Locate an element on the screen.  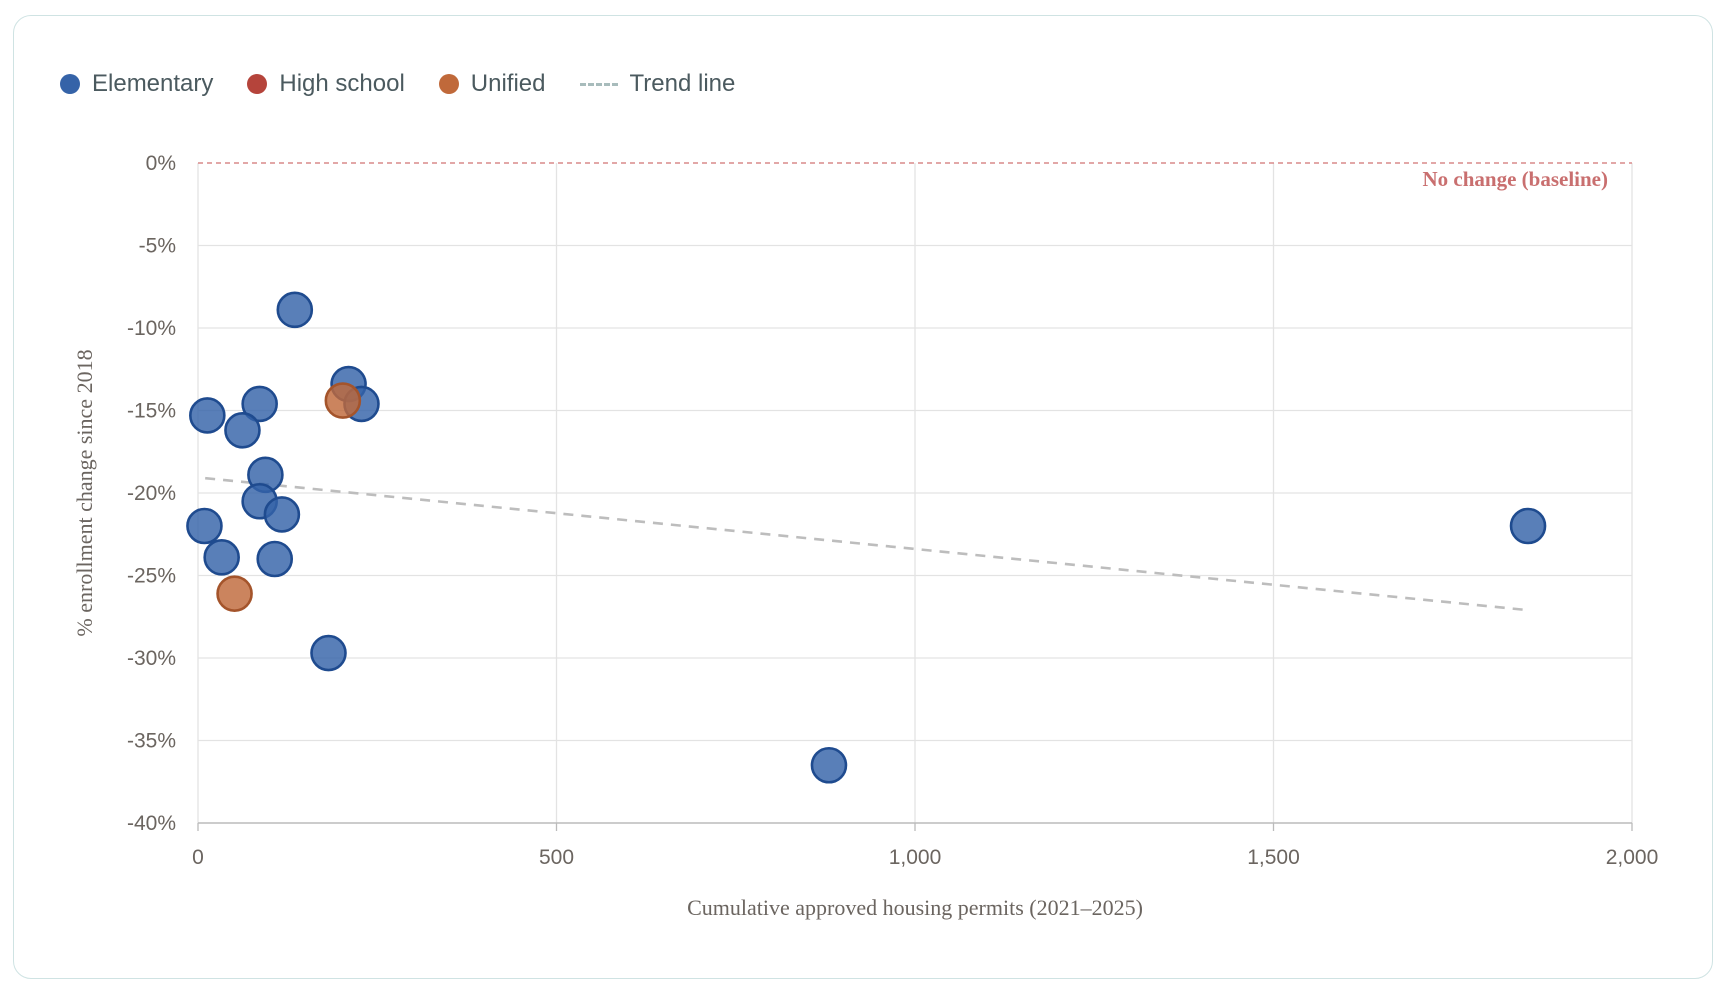
y-tick-label: -35% is located at coordinates (151, 741).